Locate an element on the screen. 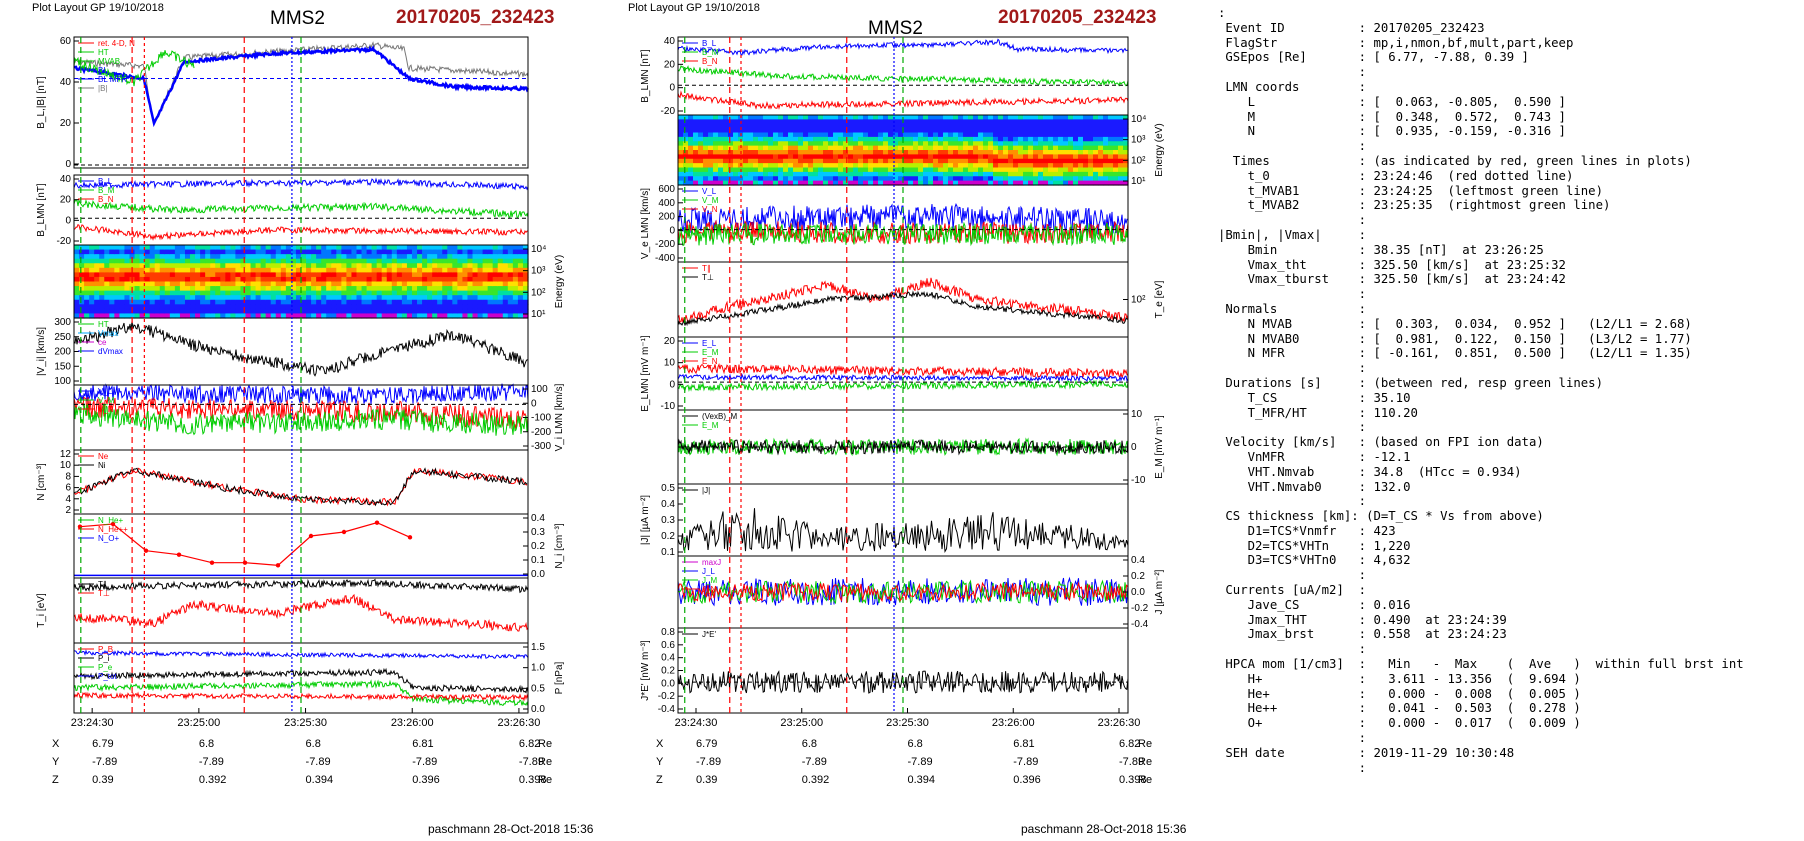  legend-entry: J*E' is located at coordinates (709, 634).